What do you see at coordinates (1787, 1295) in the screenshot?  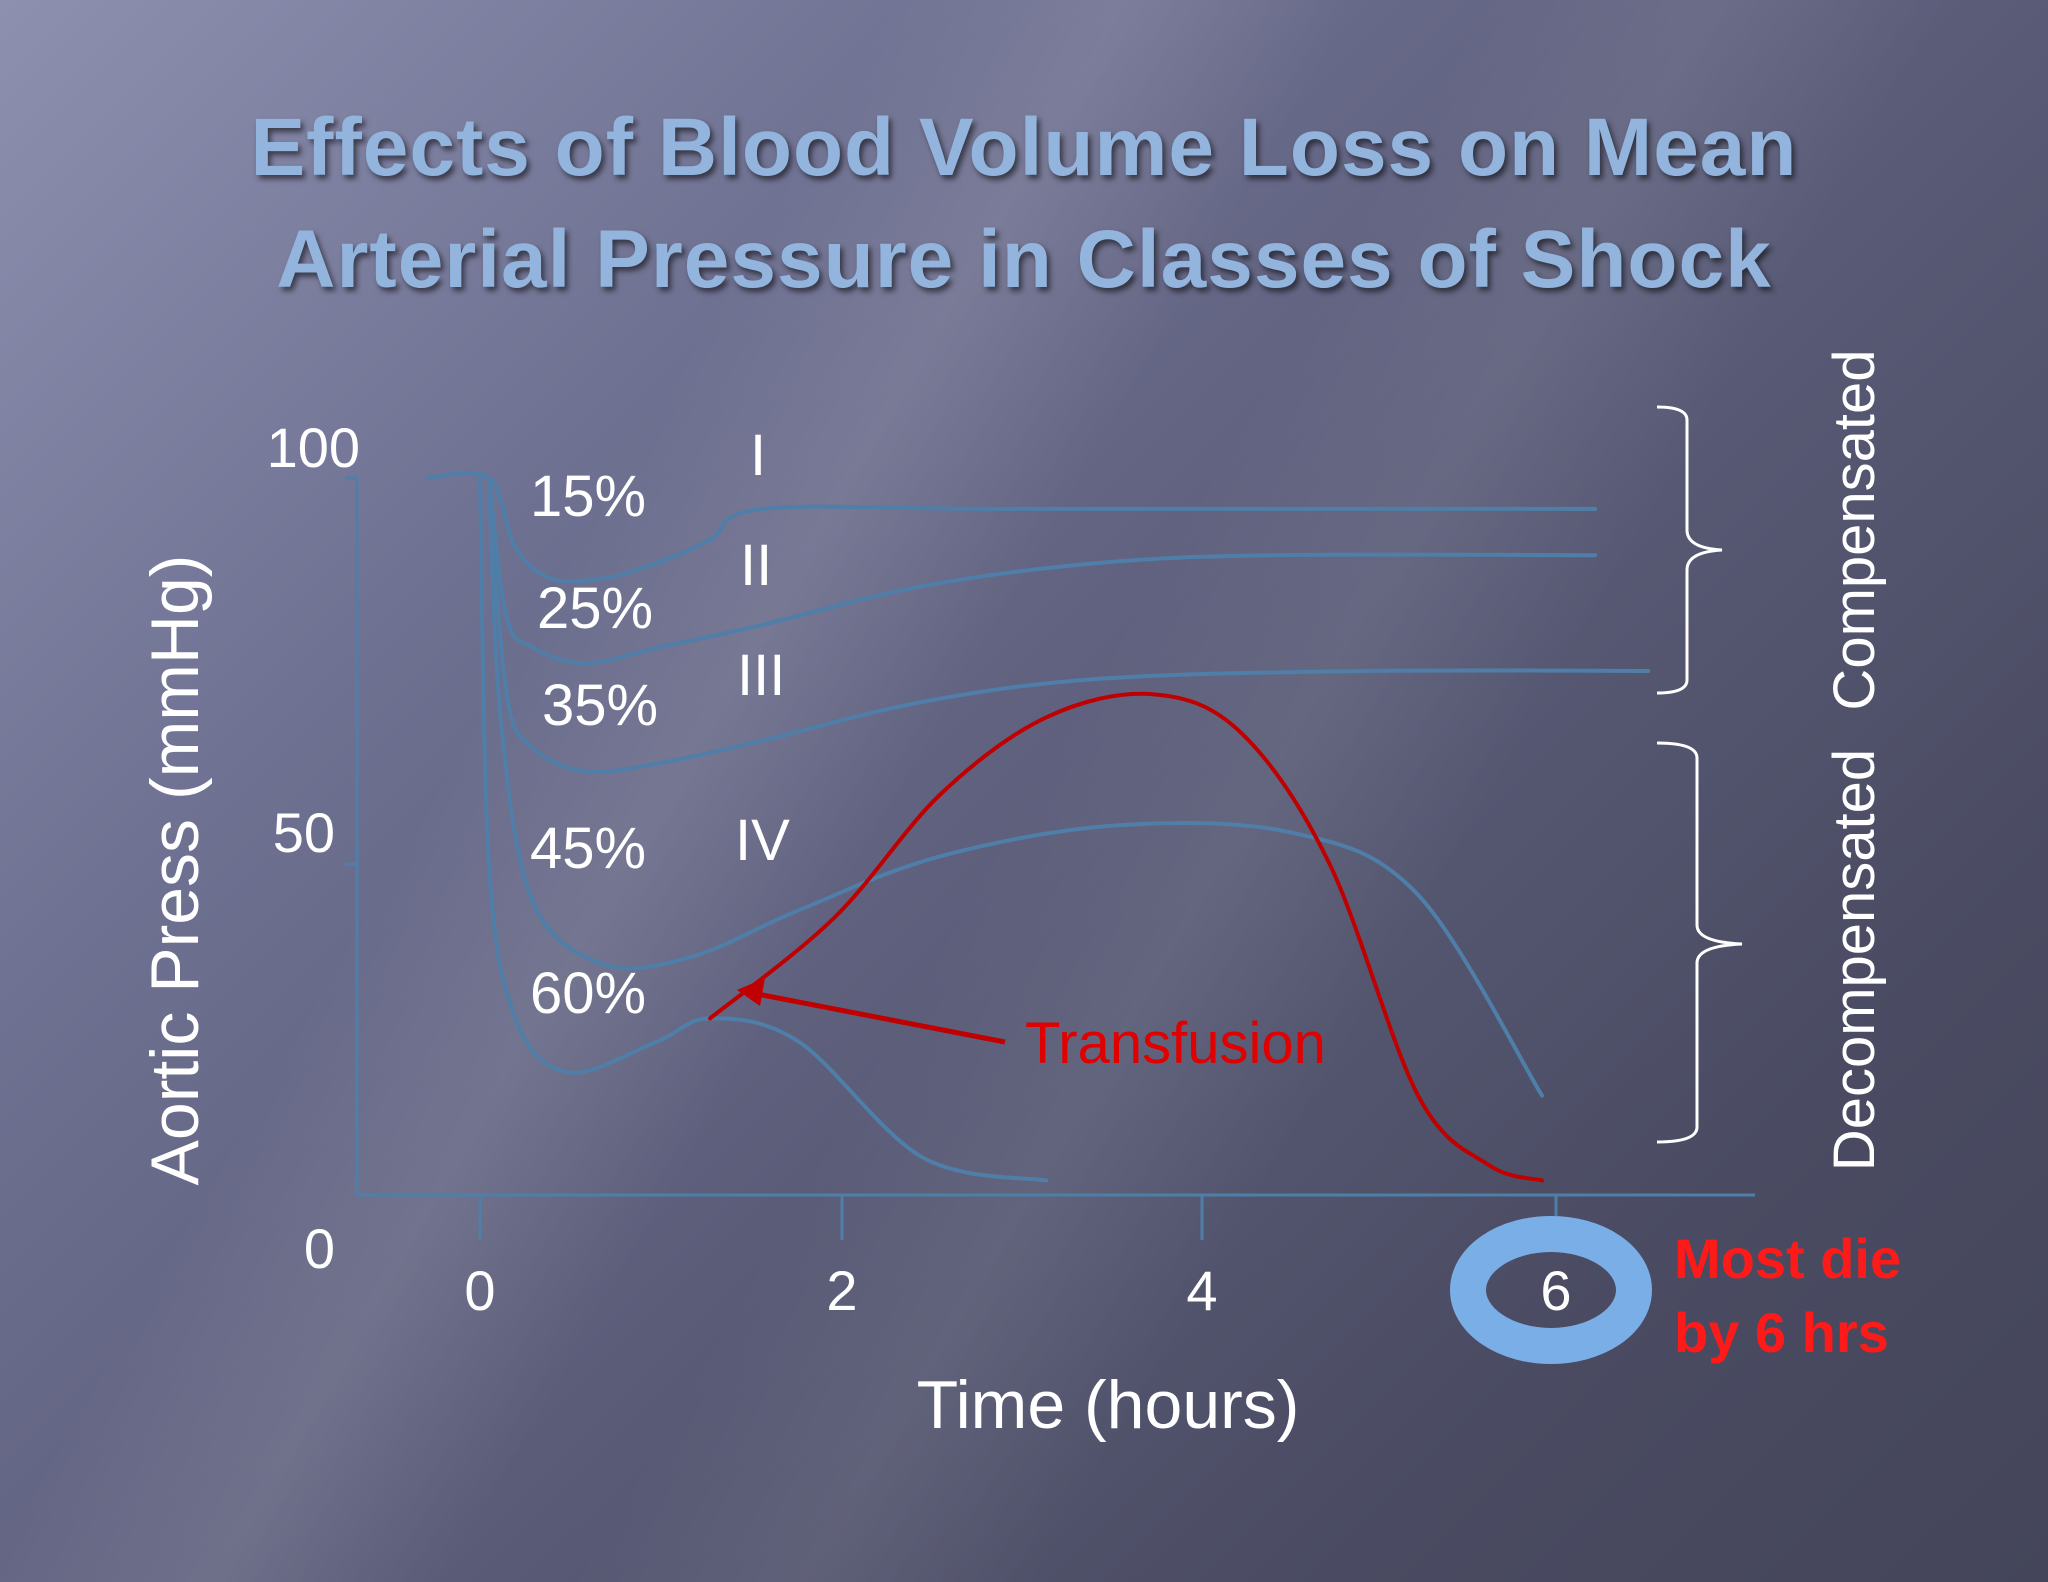 I see `most-die-annotation: Most die by 6 hrs` at bounding box center [1787, 1295].